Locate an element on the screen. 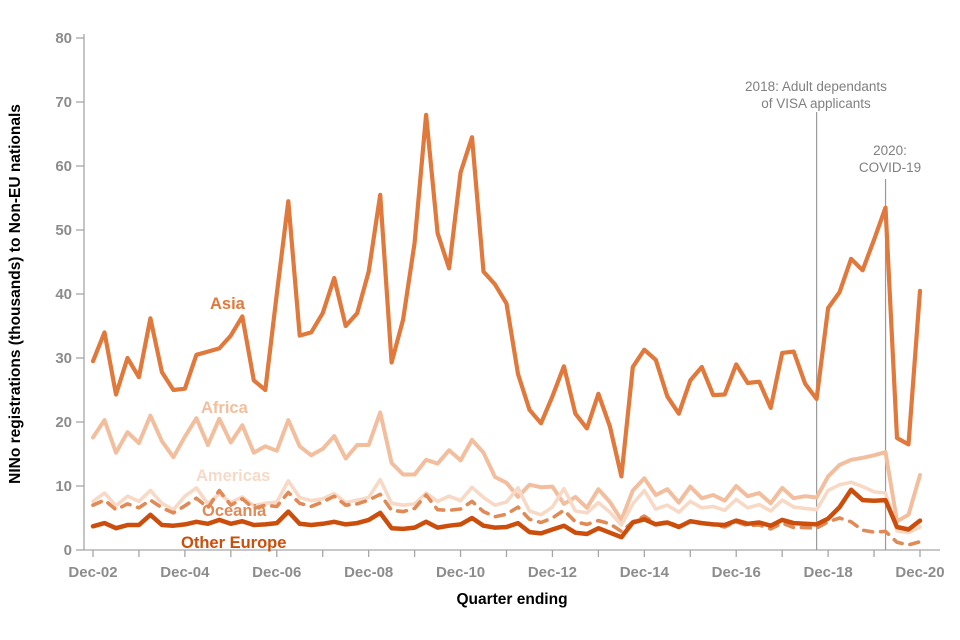 This screenshot has height=640, width=960. y-tick-label: 50 is located at coordinates (63, 230).